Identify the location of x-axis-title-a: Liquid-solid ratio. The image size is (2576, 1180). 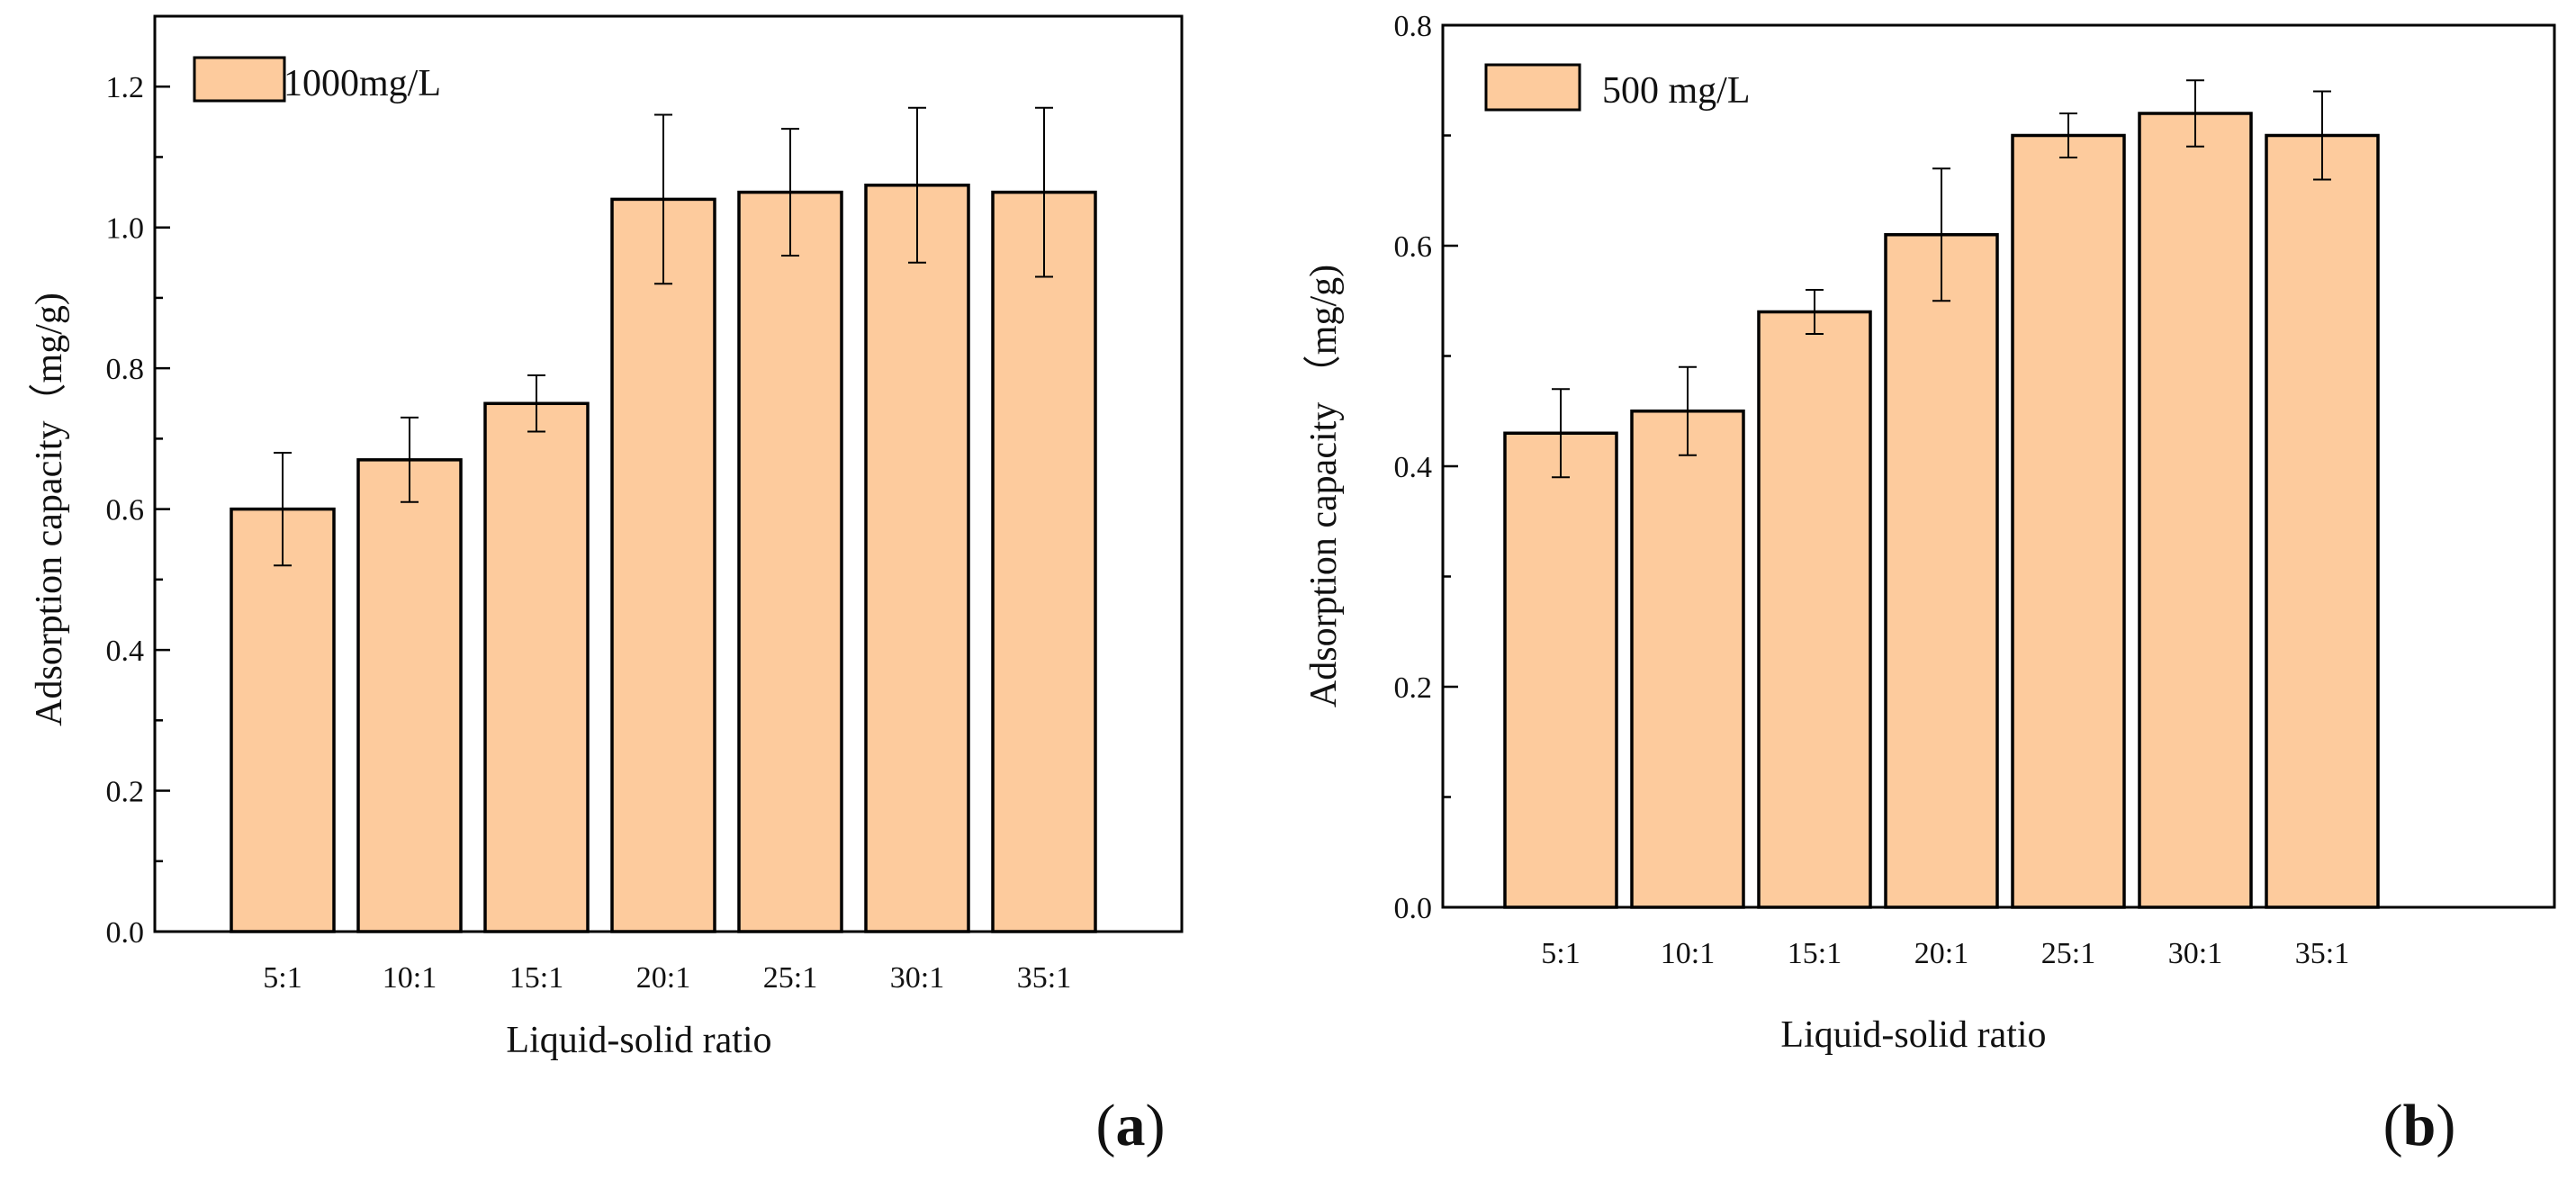
(638, 1040).